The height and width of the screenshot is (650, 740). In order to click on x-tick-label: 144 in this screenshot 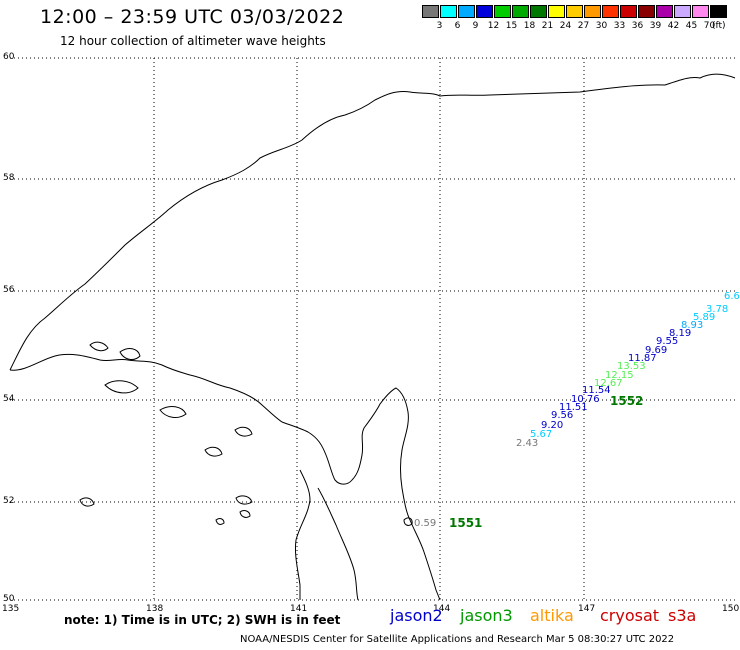, I will do `click(441, 609)`.